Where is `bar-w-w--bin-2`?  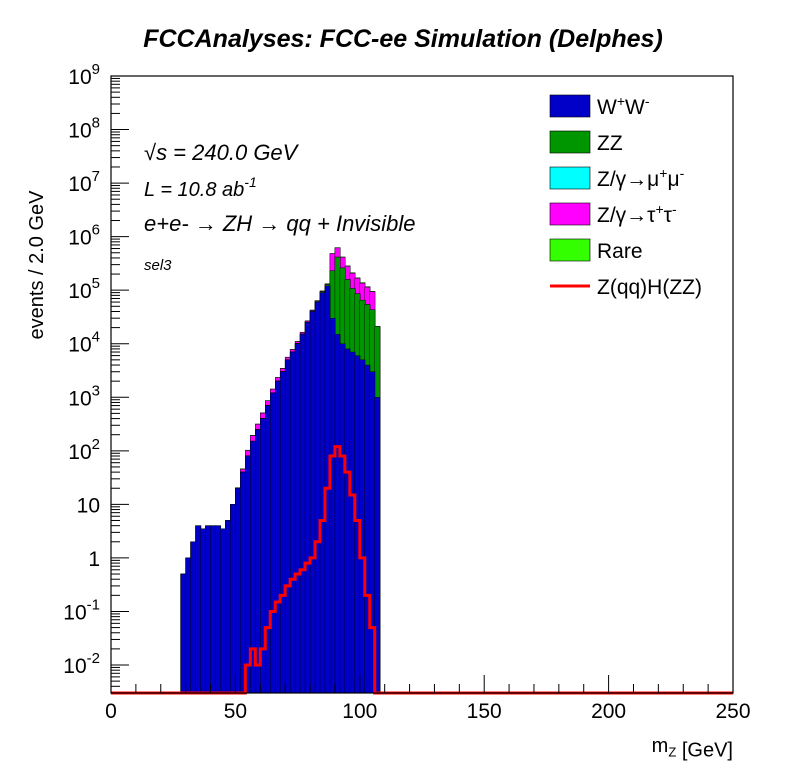
bar-w-w--bin-2 is located at coordinates (193, 617).